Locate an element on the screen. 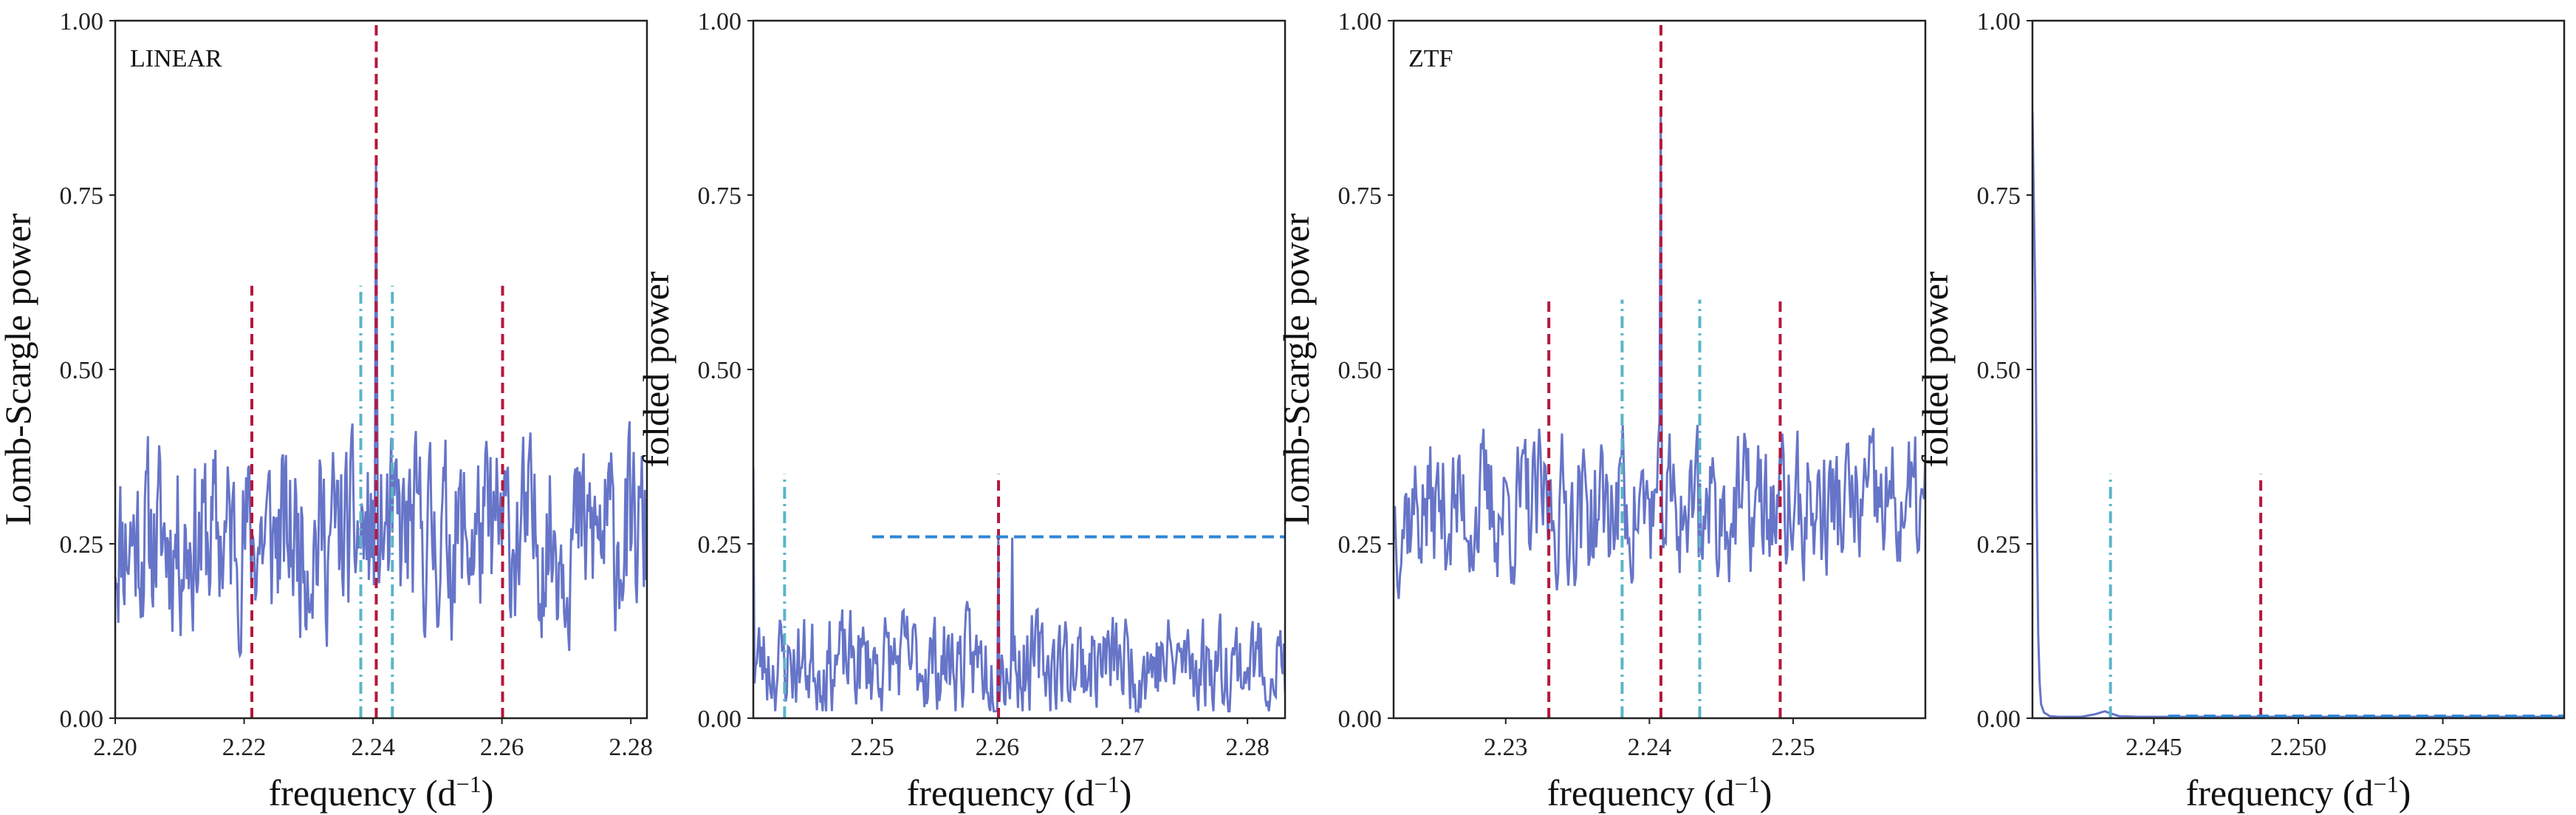  x-tick-label: 2.23 is located at coordinates (1506, 747).